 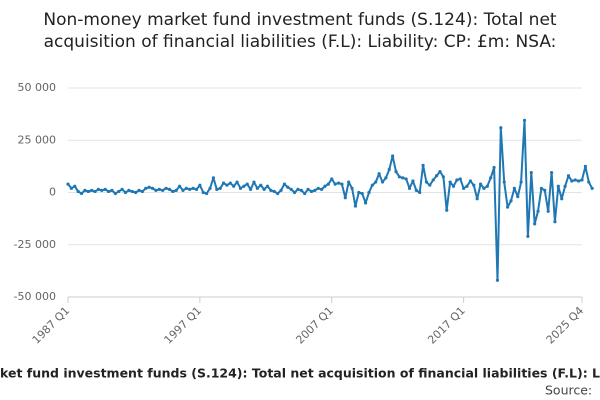 I want to click on y-tick-label: -50 000, so click(x=35, y=296).